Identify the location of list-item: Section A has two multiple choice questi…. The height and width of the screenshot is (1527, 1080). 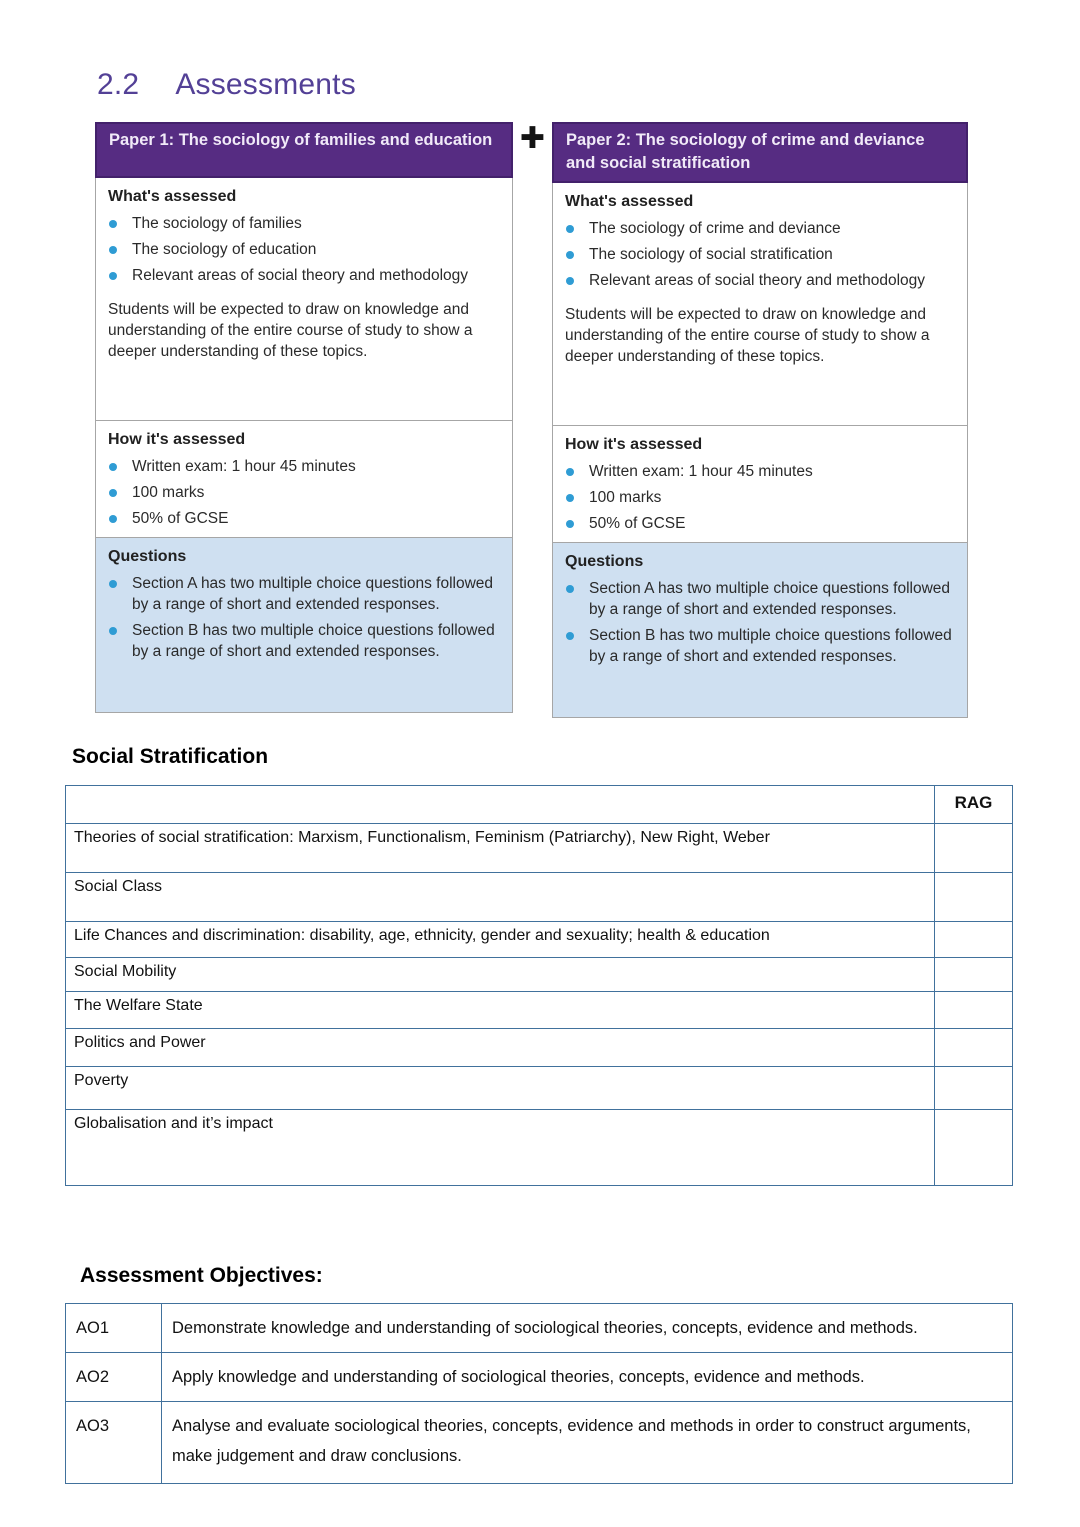
(304, 594).